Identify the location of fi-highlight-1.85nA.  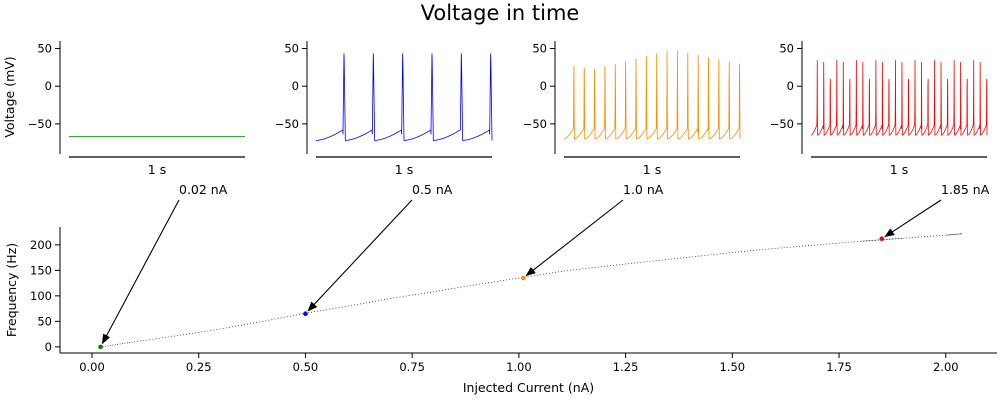
(882, 239).